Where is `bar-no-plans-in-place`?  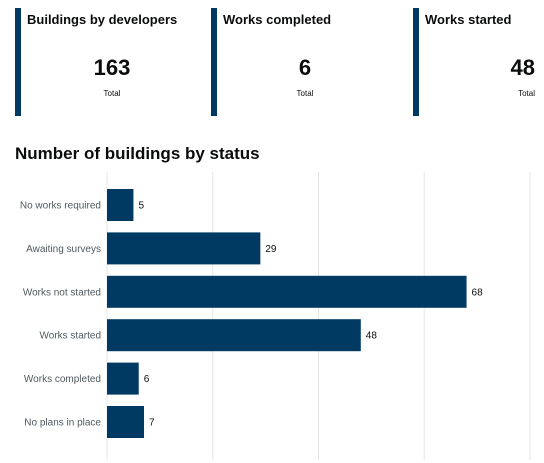 bar-no-plans-in-place is located at coordinates (126, 422).